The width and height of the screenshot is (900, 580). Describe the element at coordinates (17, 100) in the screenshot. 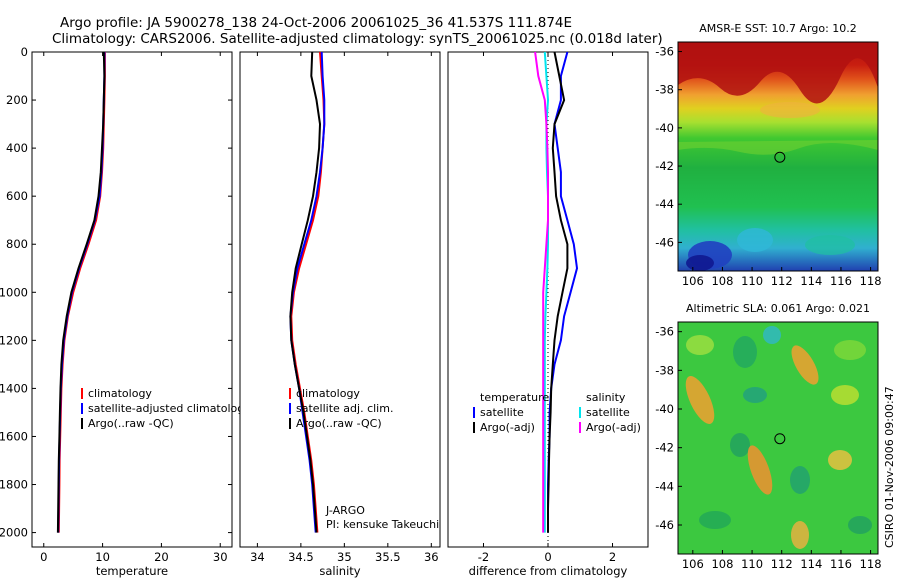

I see `y-tick-label: 200` at that location.